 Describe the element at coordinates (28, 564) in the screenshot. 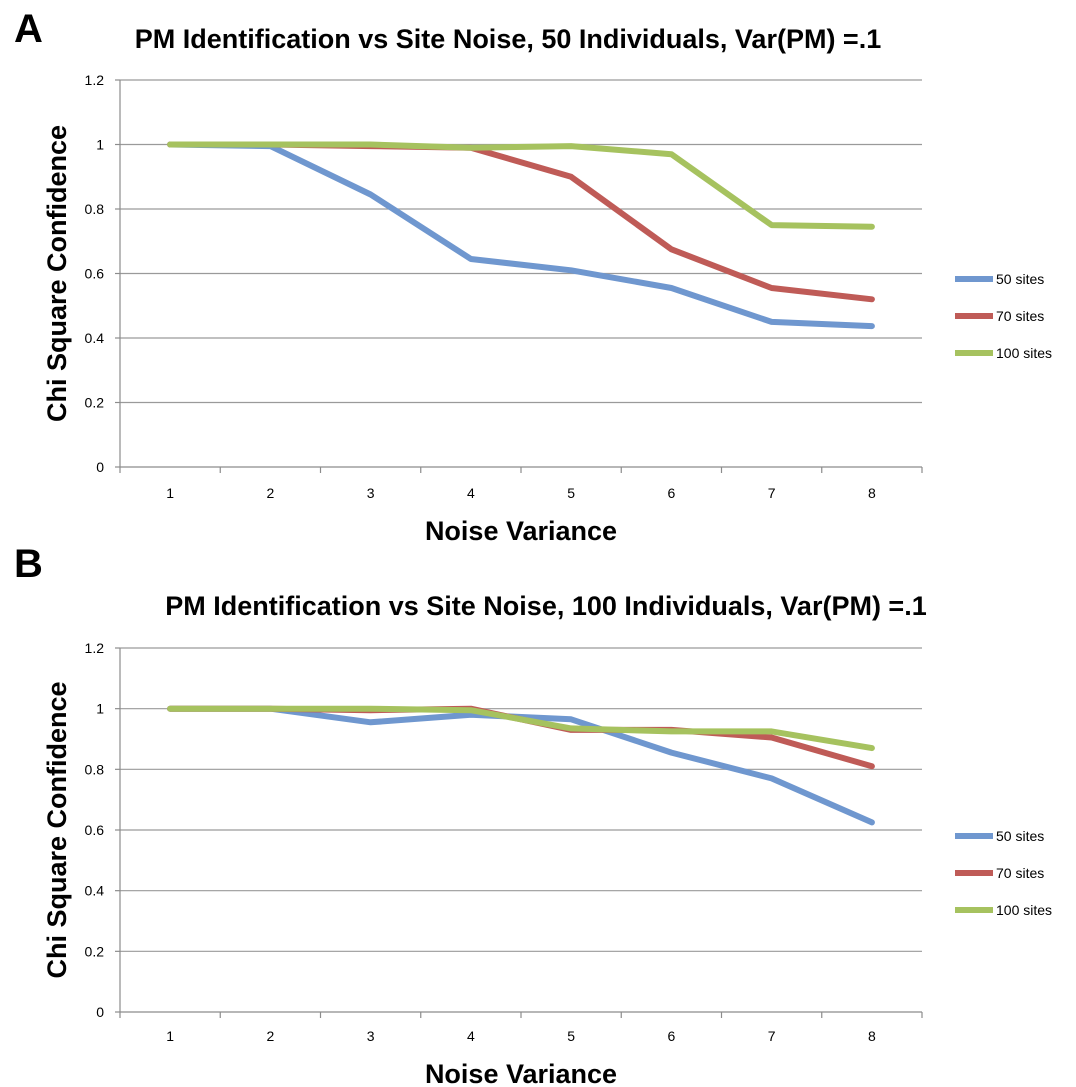

I see `panel-letter: B` at that location.